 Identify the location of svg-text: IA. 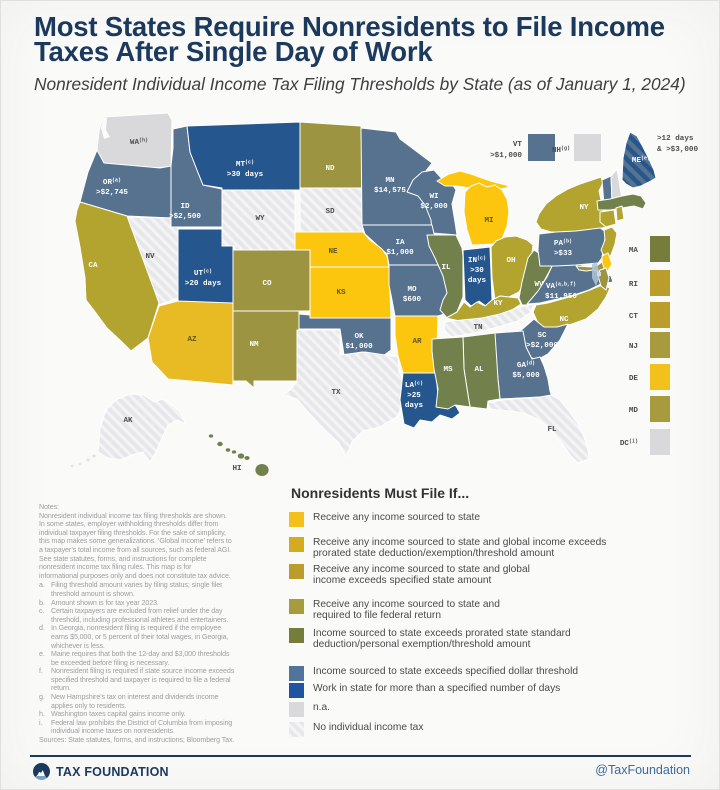
(400, 243).